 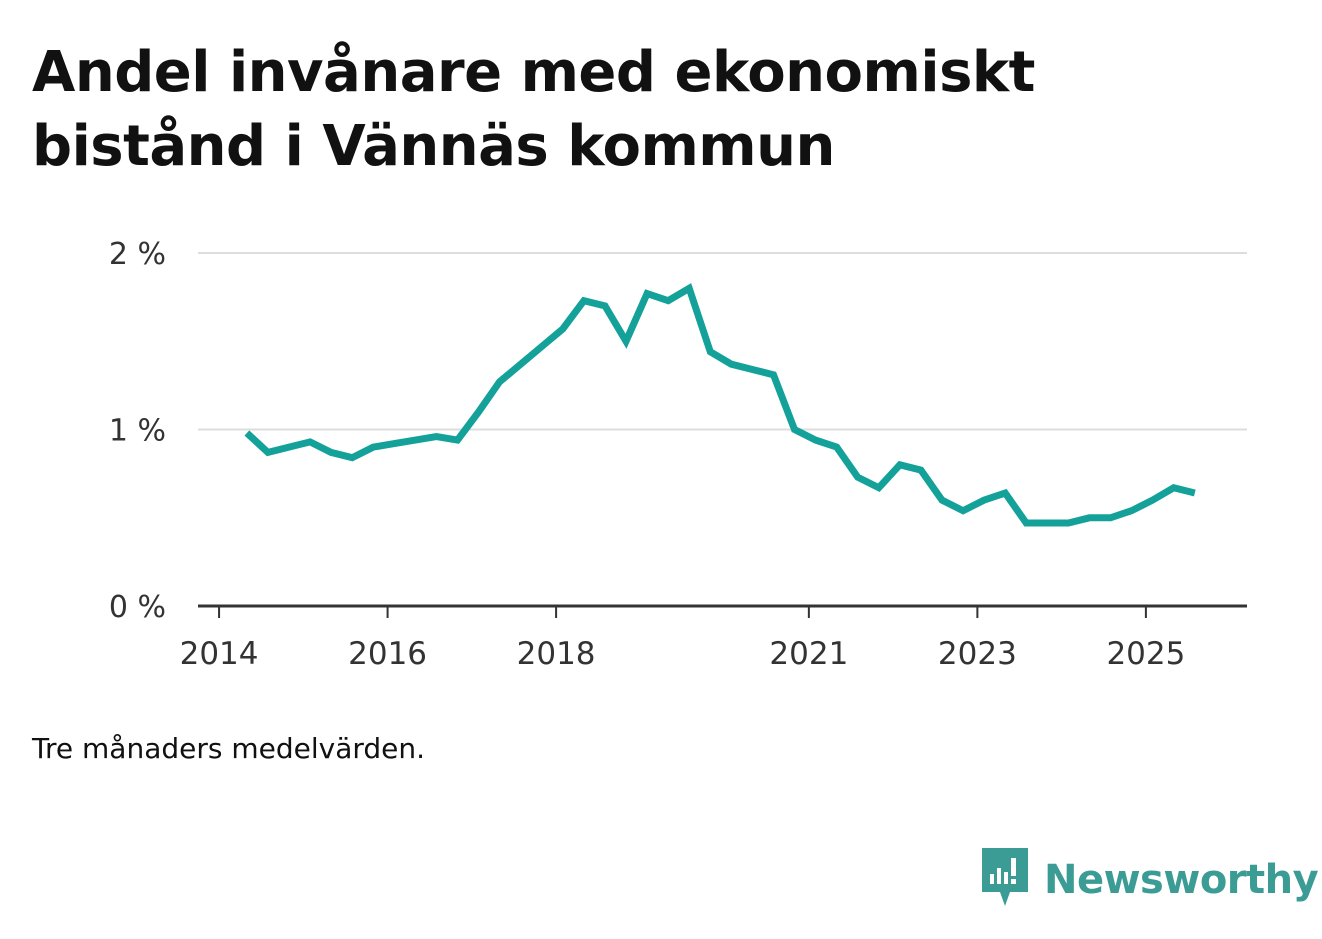 What do you see at coordinates (1181, 880) in the screenshot?
I see `brand-name: Newsworthy` at bounding box center [1181, 880].